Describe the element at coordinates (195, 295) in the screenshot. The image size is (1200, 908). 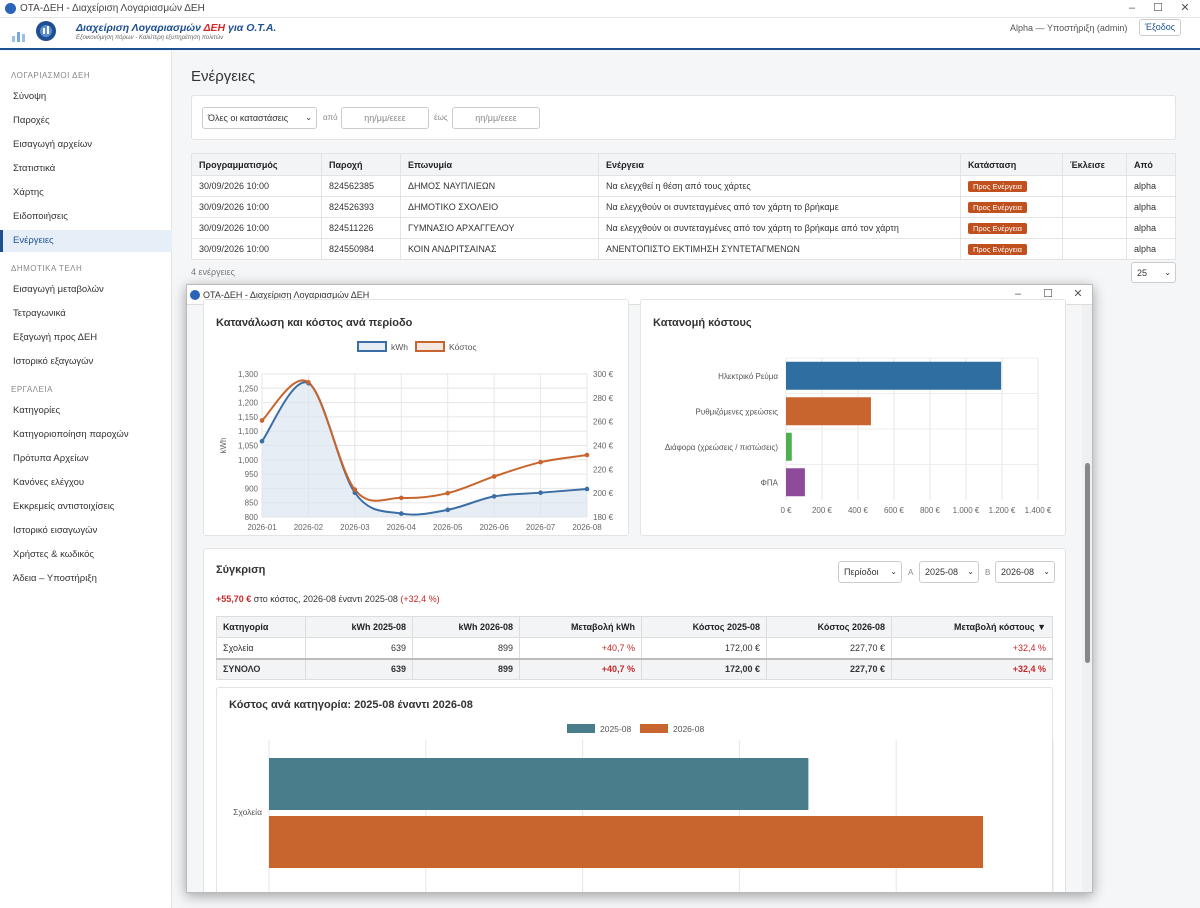
I see `app-icon` at that location.